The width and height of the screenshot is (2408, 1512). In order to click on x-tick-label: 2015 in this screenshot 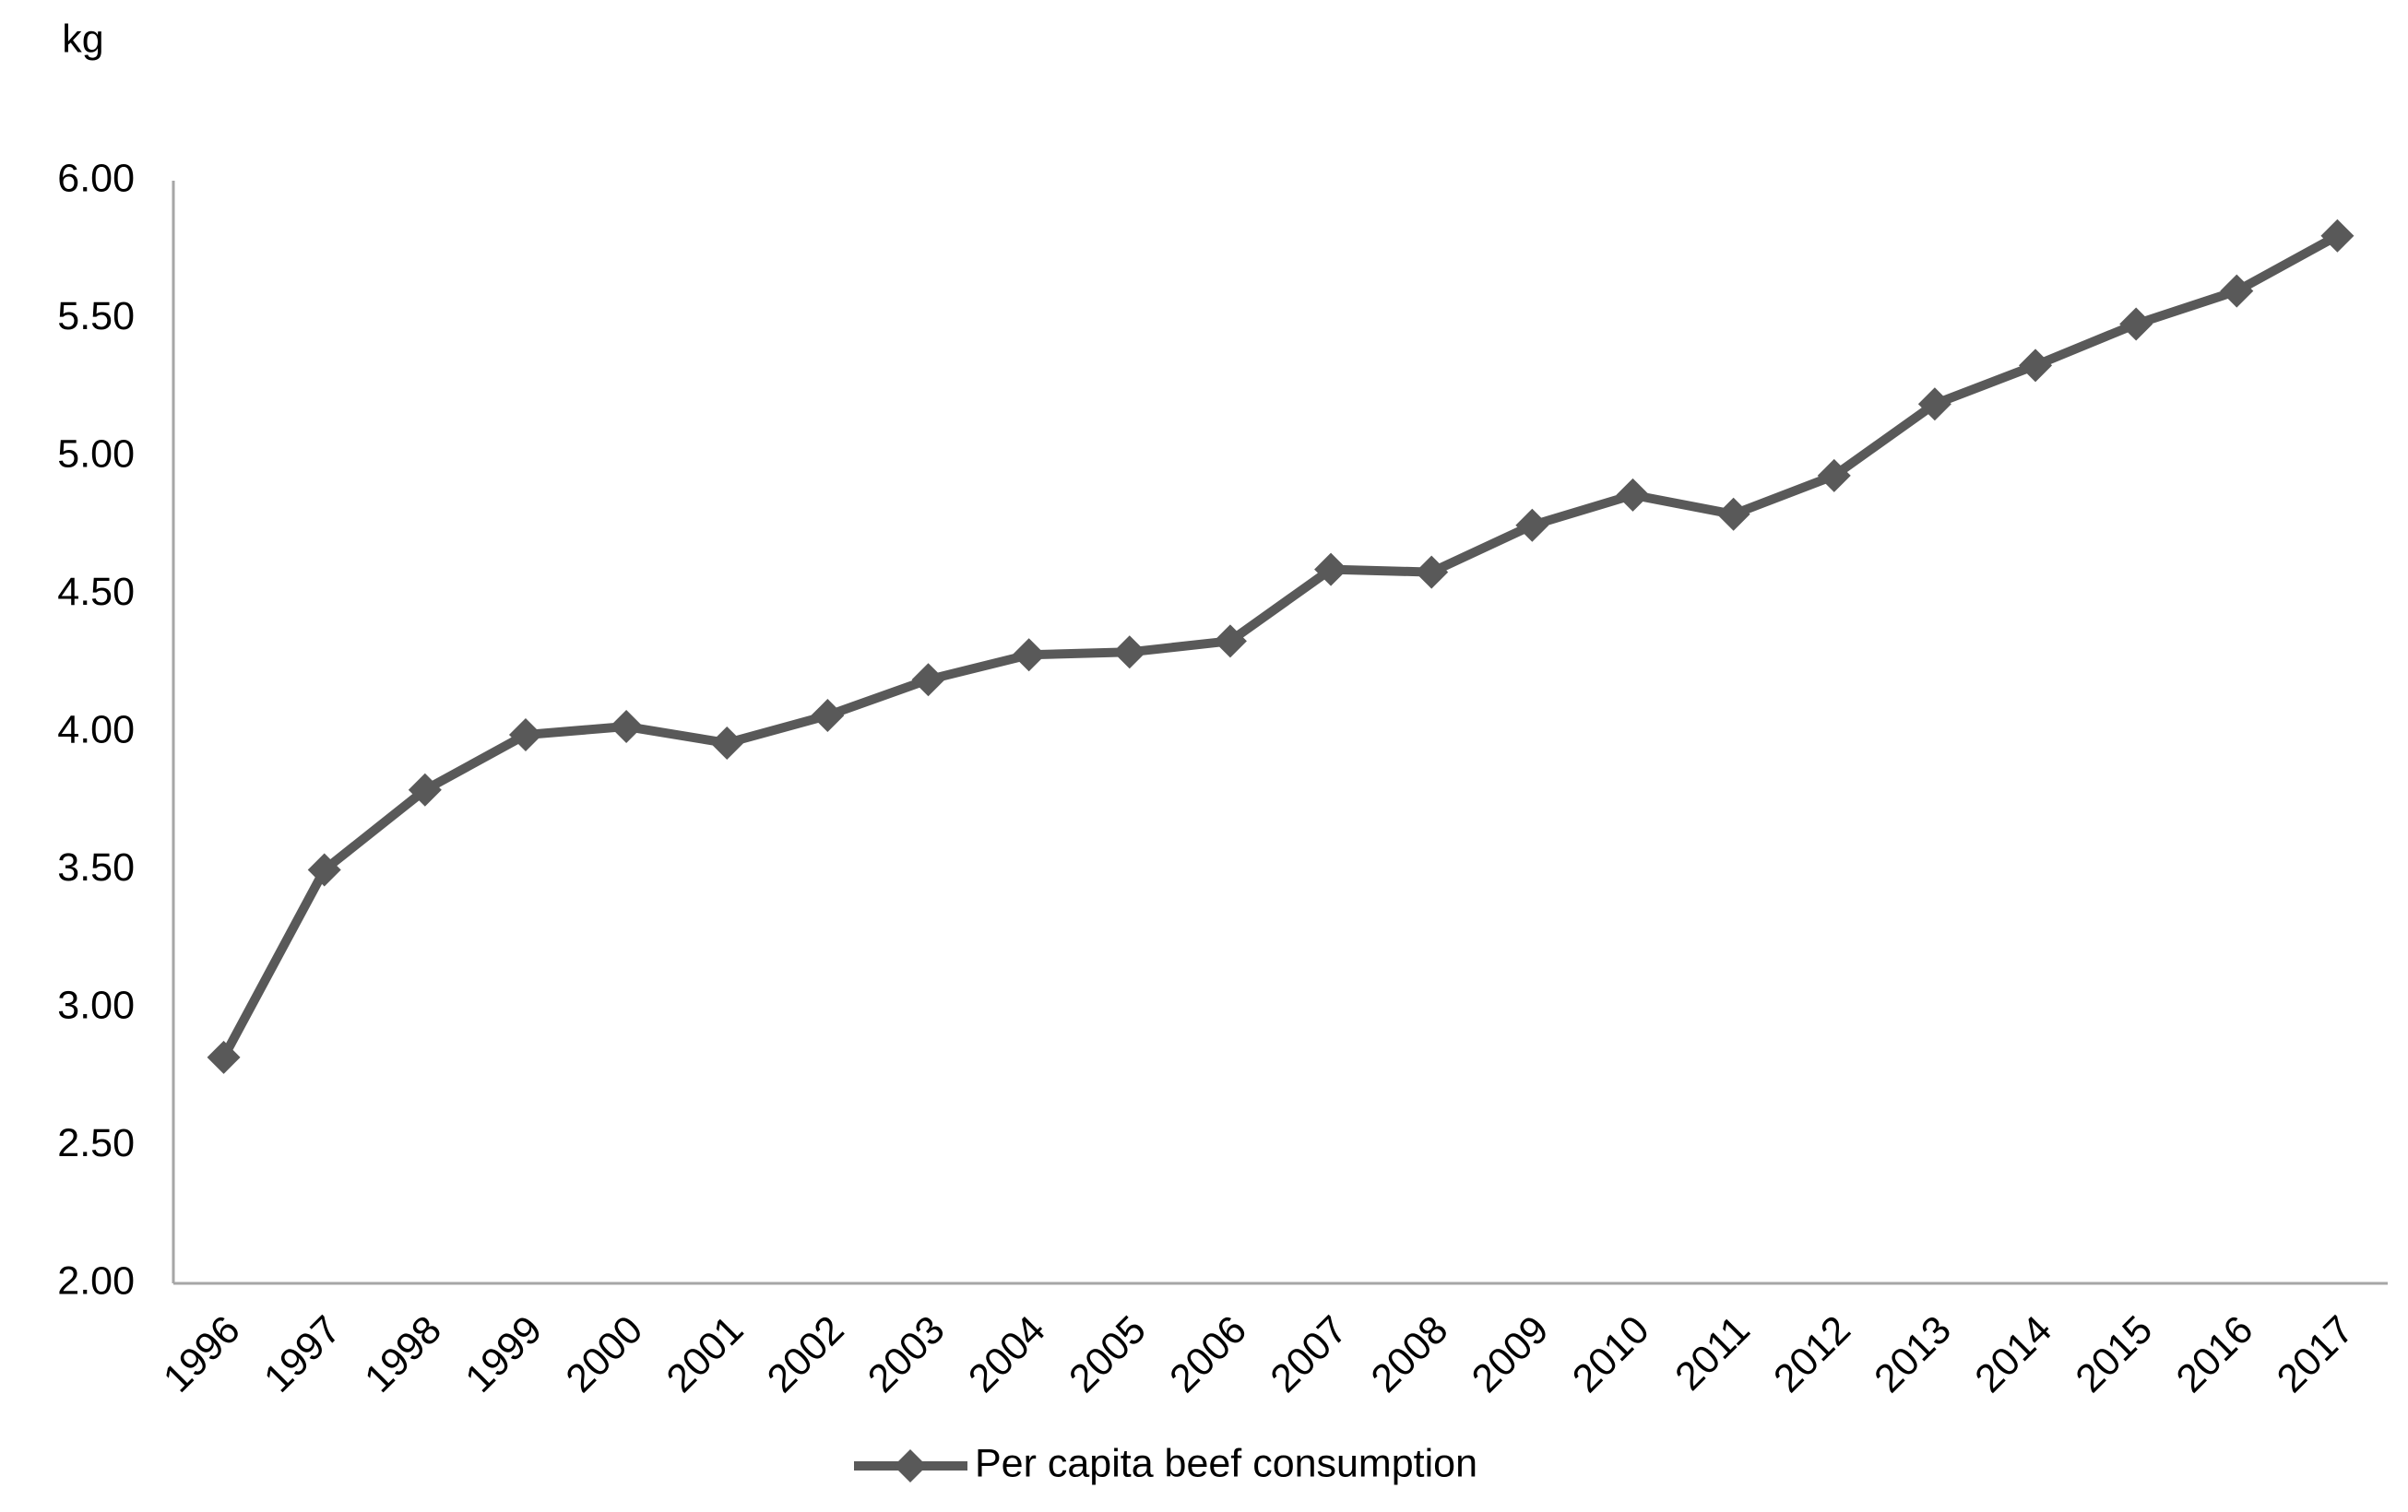, I will do `click(2115, 1354)`.